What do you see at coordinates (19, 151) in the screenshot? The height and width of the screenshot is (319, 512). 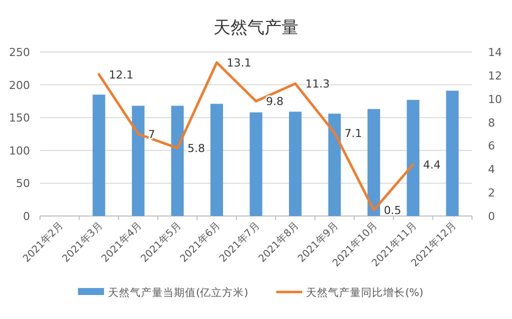 I see `y-tick-label: 100` at bounding box center [19, 151].